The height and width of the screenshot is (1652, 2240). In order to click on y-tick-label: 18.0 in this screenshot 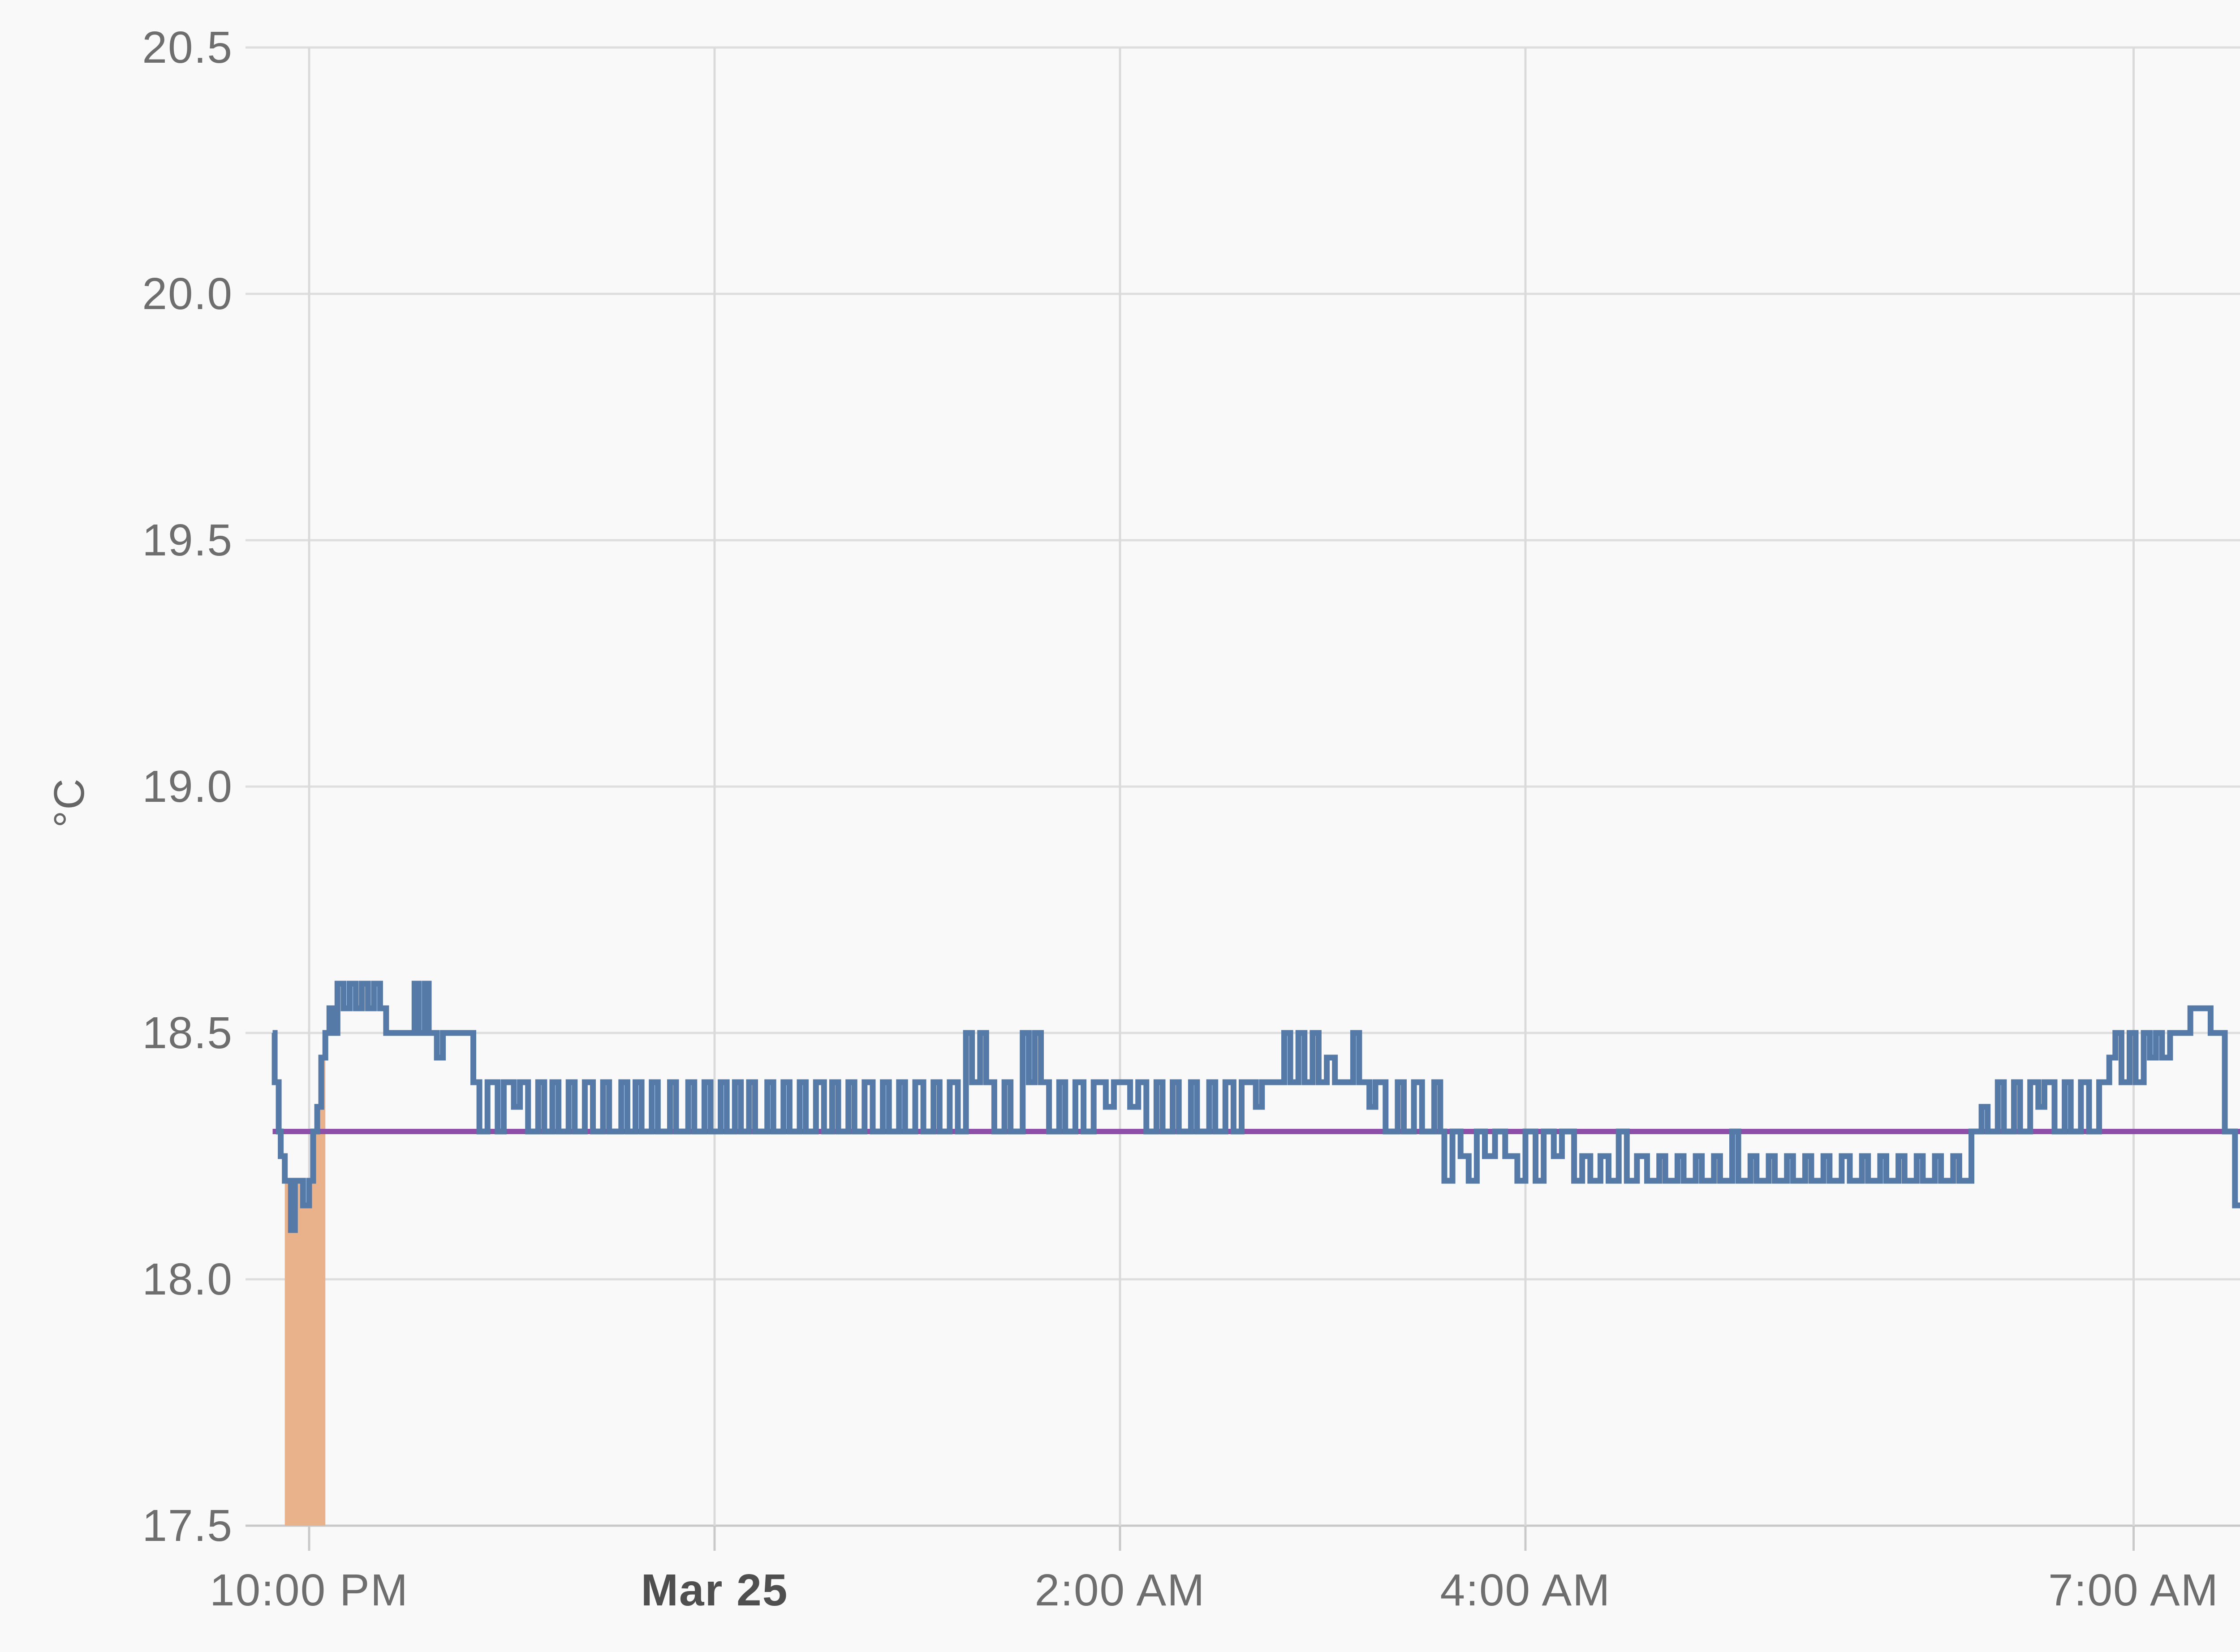, I will do `click(187, 1279)`.